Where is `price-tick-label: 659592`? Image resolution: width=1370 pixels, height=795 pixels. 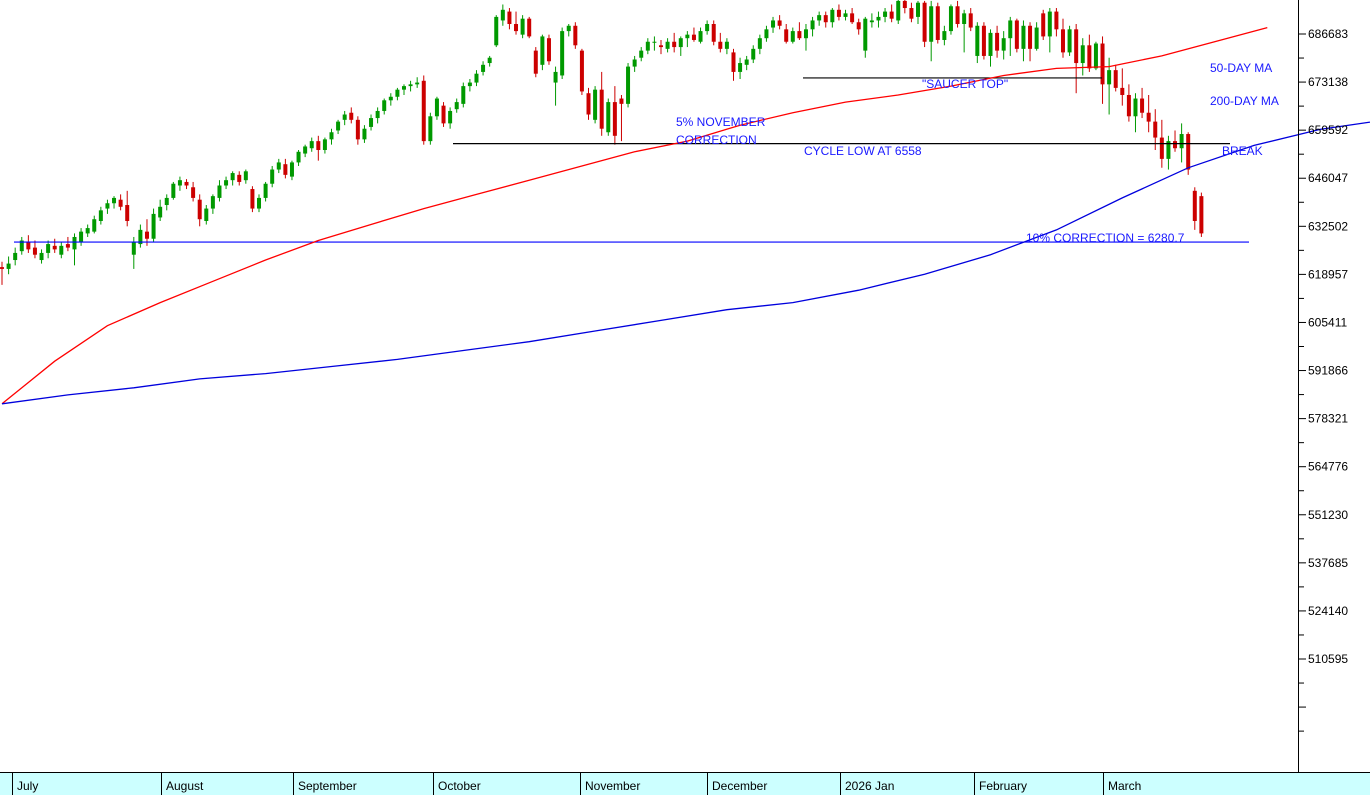 price-tick-label: 659592 is located at coordinates (1328, 130).